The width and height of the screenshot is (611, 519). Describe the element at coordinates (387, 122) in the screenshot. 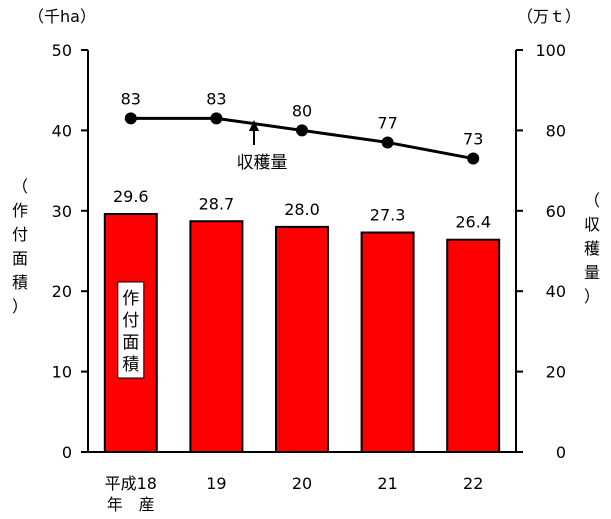

I see `line-point-label: 77` at that location.